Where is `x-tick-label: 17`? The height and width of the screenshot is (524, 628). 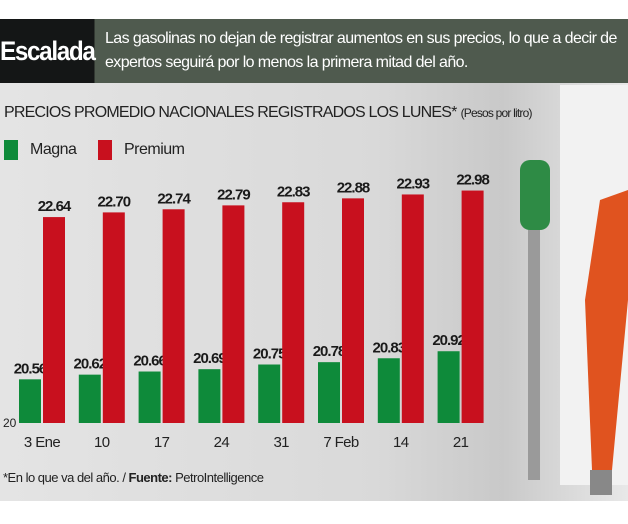
x-tick-label: 17 is located at coordinates (162, 442).